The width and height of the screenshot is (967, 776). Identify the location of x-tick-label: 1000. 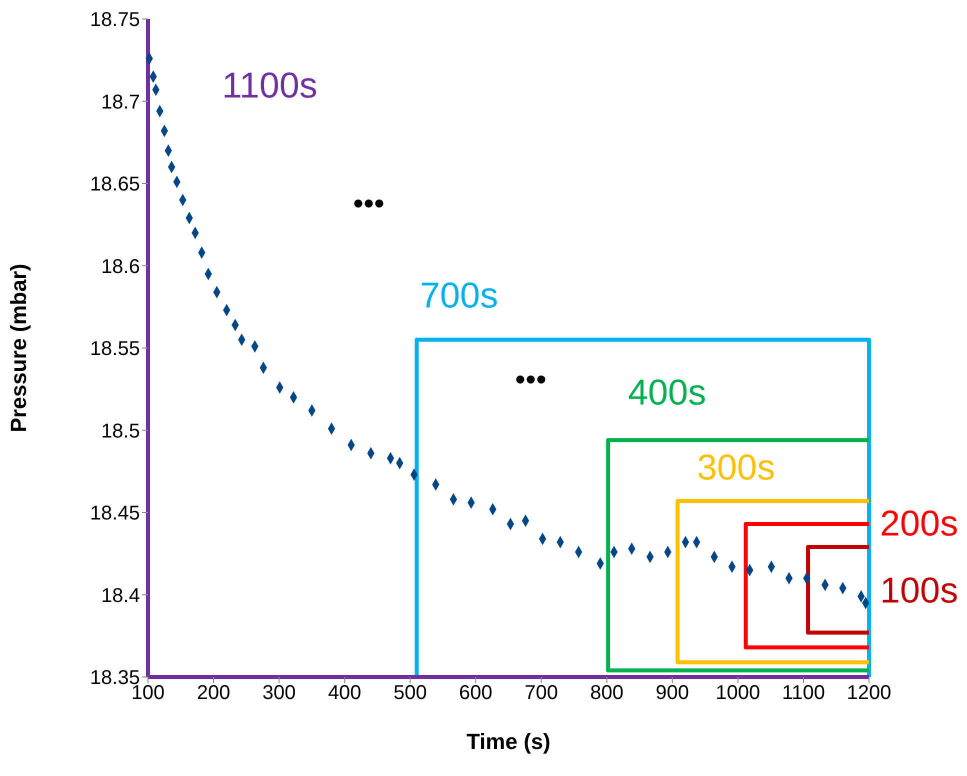
(738, 693).